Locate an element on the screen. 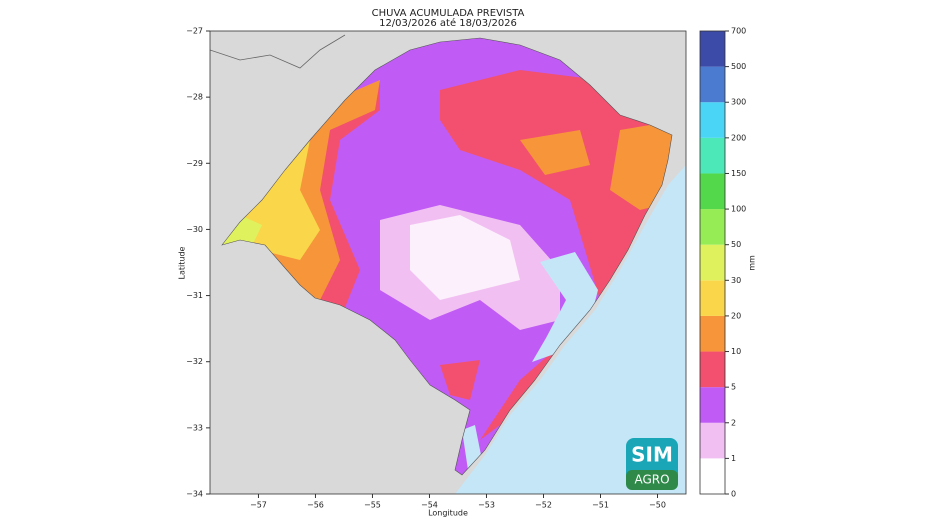 The width and height of the screenshot is (940, 530). y-axis-label: Latitude is located at coordinates (182, 262).